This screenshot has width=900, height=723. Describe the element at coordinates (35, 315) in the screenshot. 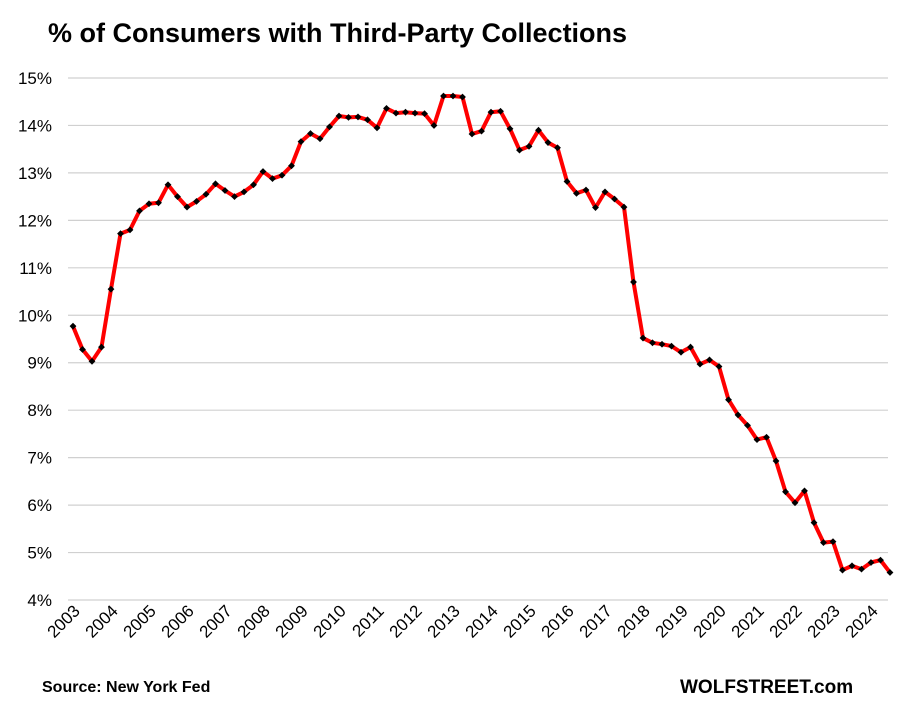

I see `y-tick-label: 10%` at that location.